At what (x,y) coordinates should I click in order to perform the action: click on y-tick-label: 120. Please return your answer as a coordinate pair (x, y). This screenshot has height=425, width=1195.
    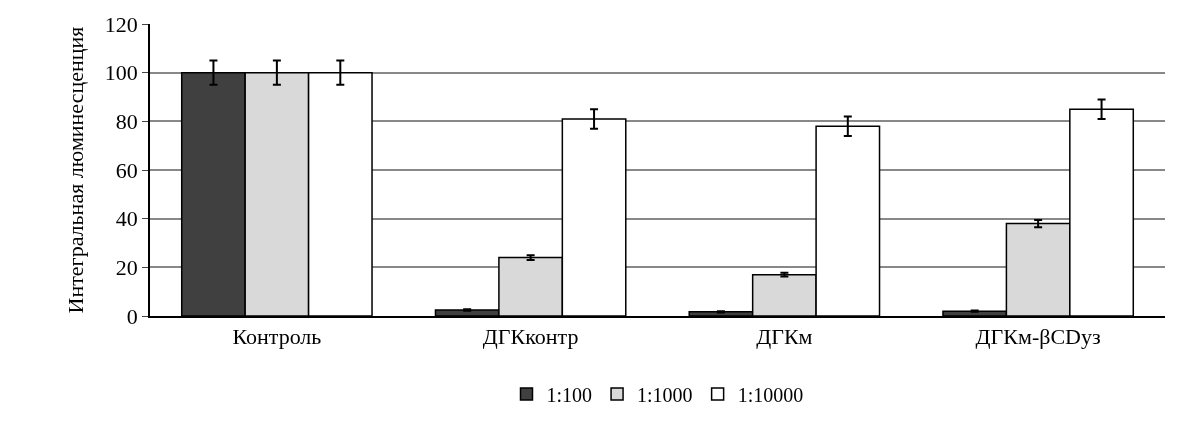
    Looking at the image, I should click on (121, 24).